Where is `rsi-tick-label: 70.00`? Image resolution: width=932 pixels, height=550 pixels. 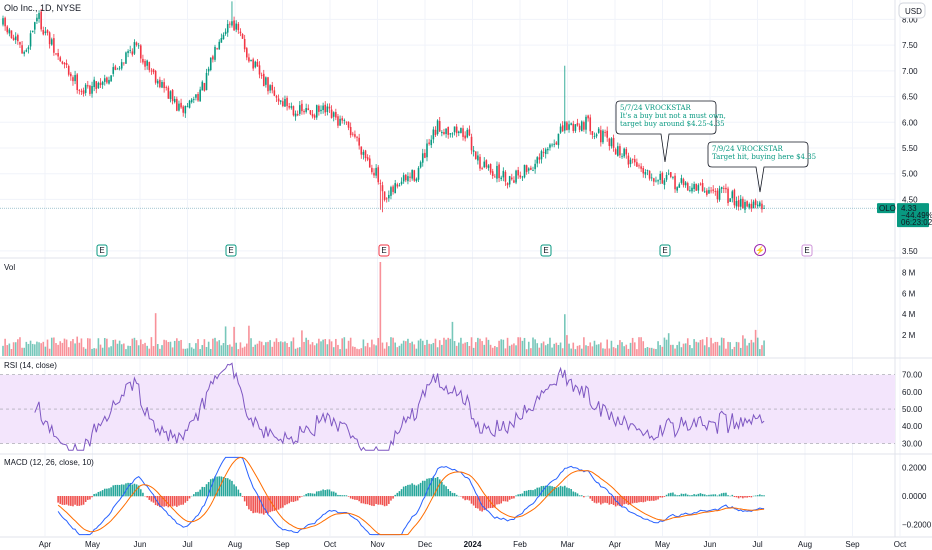 rsi-tick-label: 70.00 is located at coordinates (912, 375).